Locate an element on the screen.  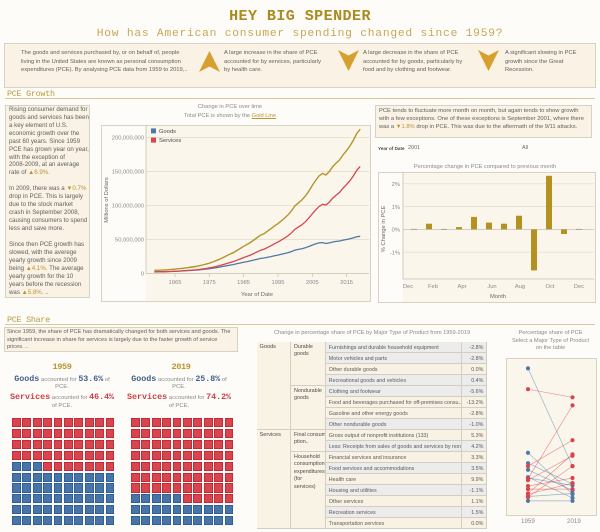
svg-text: % Change in PCE is located at coordinates (384, 229).